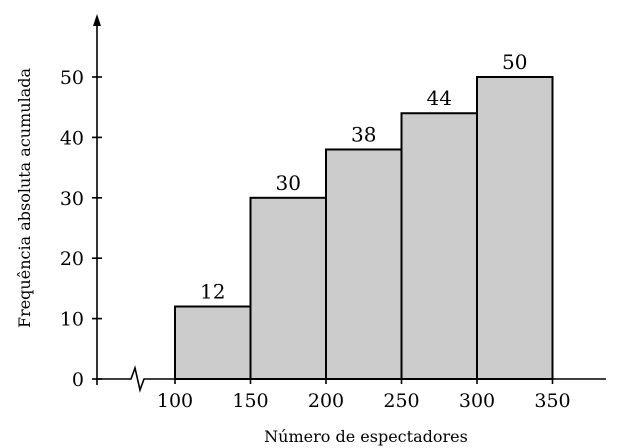 The width and height of the screenshot is (621, 448). I want to click on y-axis-title: Frequência absoluta acumulada, so click(24, 198).